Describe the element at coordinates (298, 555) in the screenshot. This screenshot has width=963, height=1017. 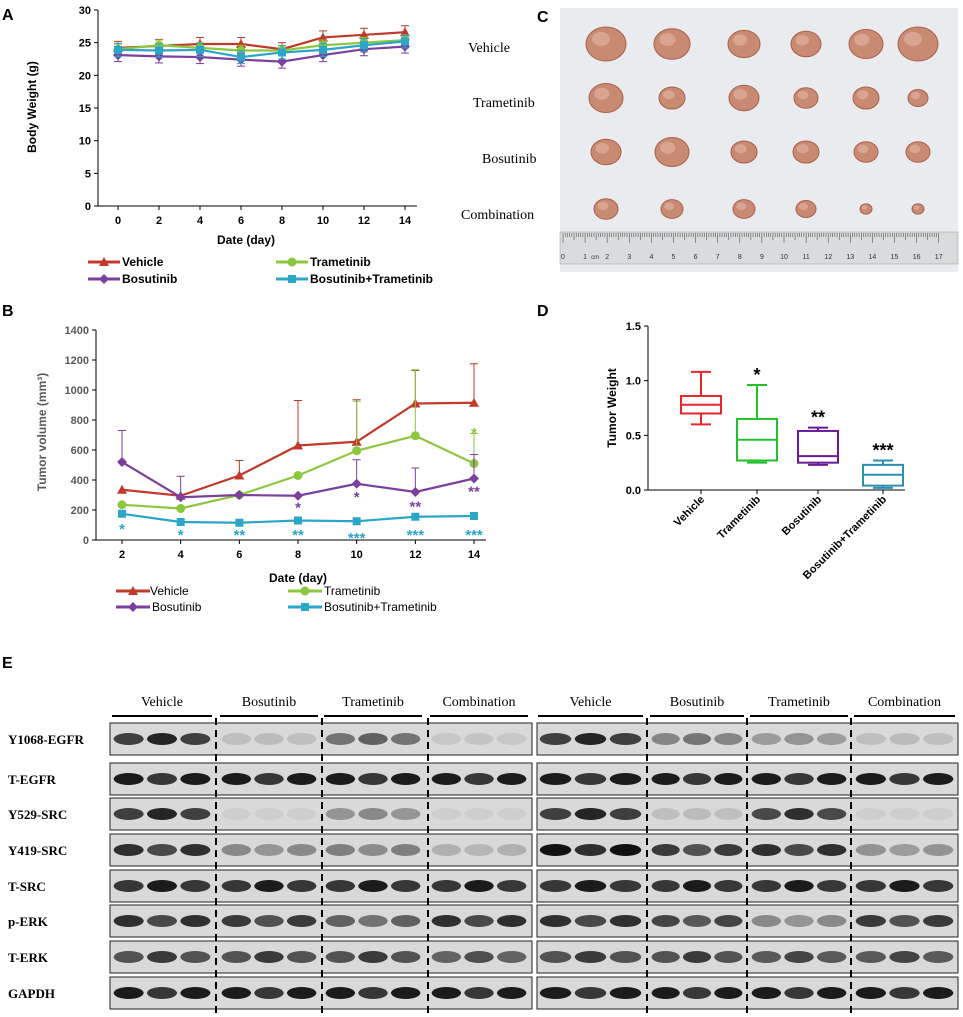
I see `x-tick-label: 8` at that location.